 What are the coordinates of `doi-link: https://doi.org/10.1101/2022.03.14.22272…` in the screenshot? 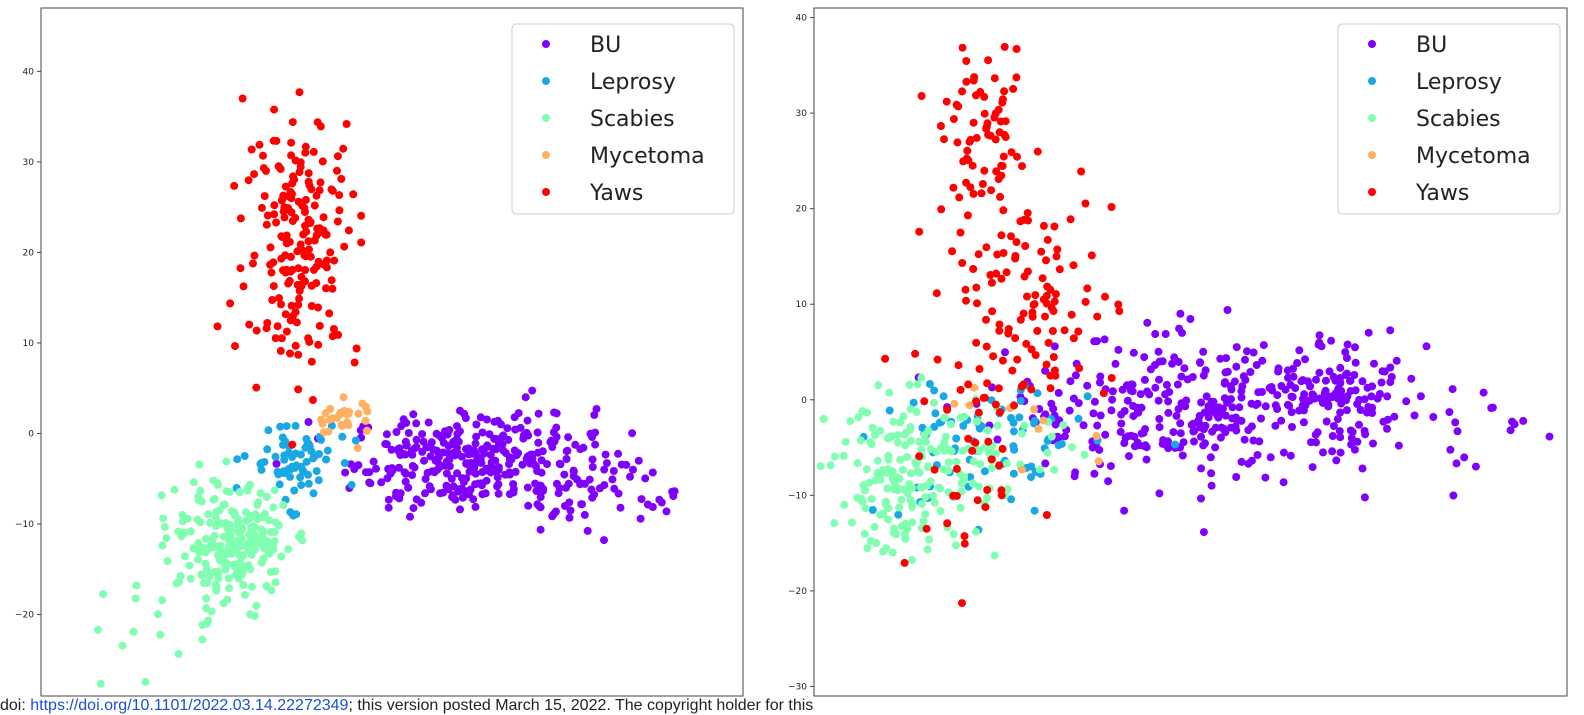 It's located at (189, 705).